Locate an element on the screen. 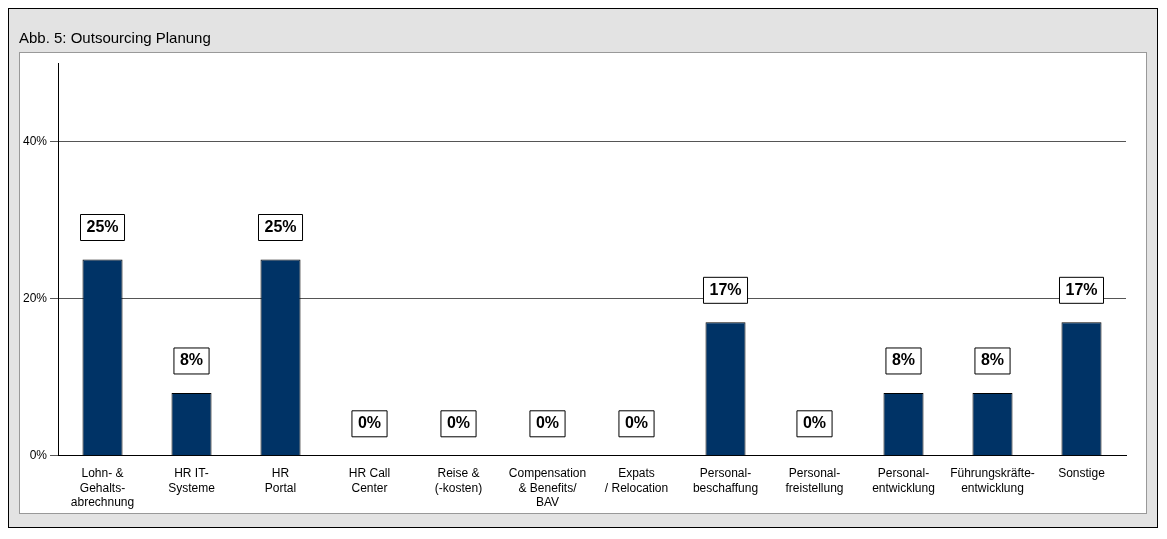 This screenshot has width=1167, height=539. y-tick-label: 0% is located at coordinates (38, 455).